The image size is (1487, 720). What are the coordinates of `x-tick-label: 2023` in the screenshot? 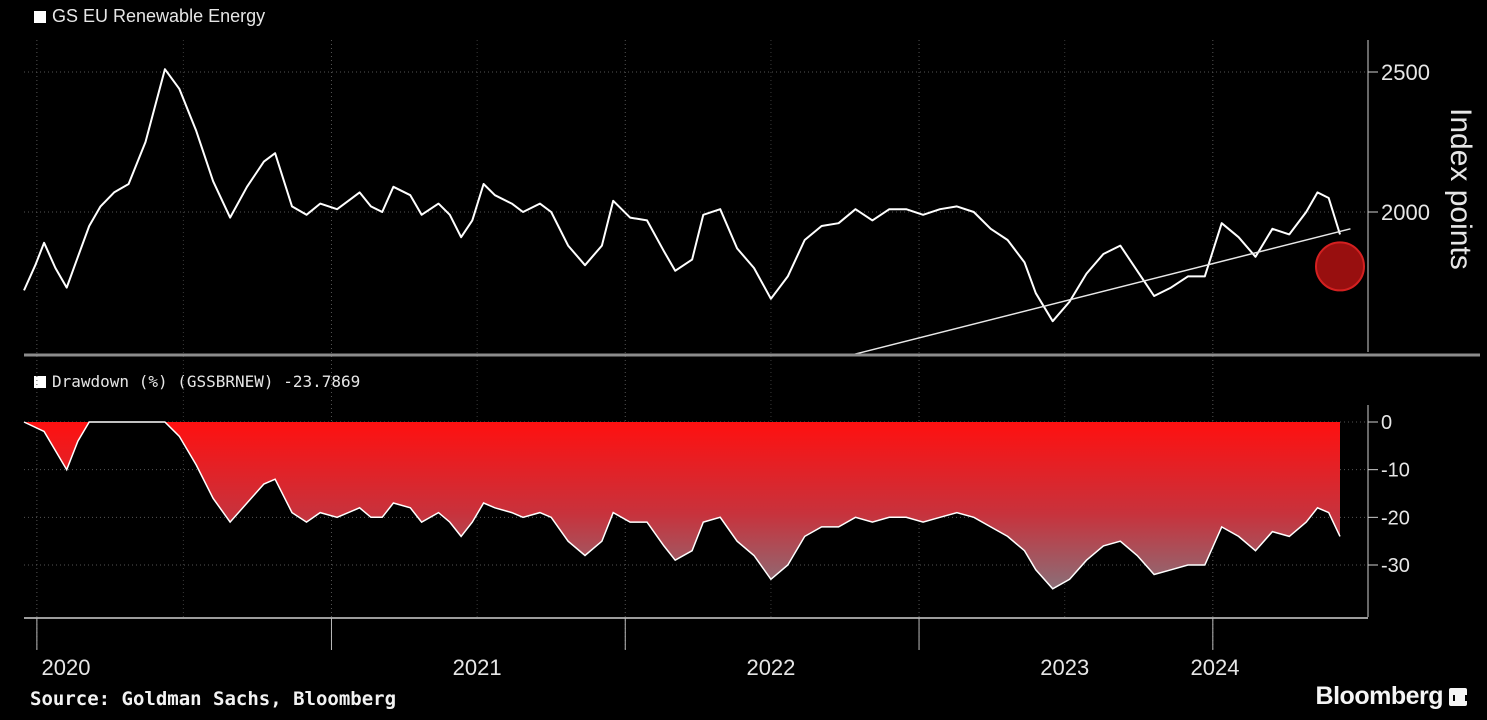 It's located at (1064, 667).